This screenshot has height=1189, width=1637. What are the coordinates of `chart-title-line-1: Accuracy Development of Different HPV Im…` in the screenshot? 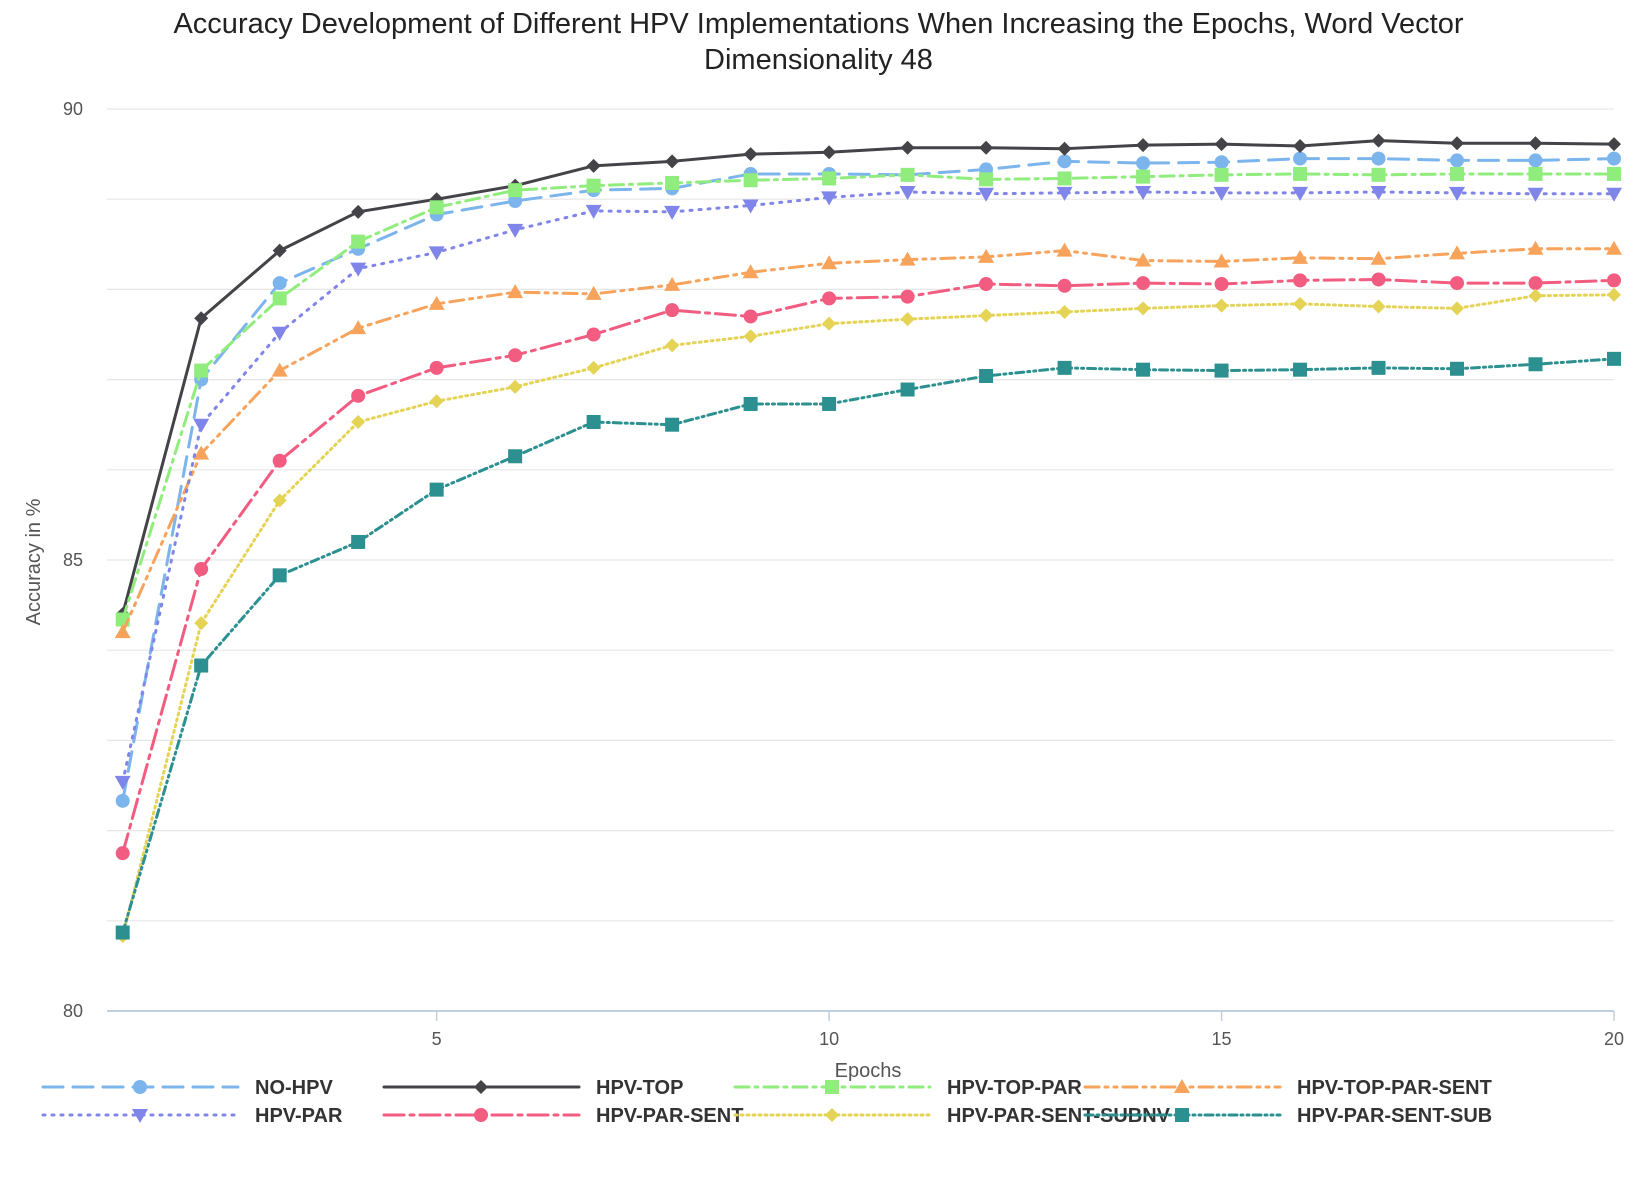 It's located at (818, 24).